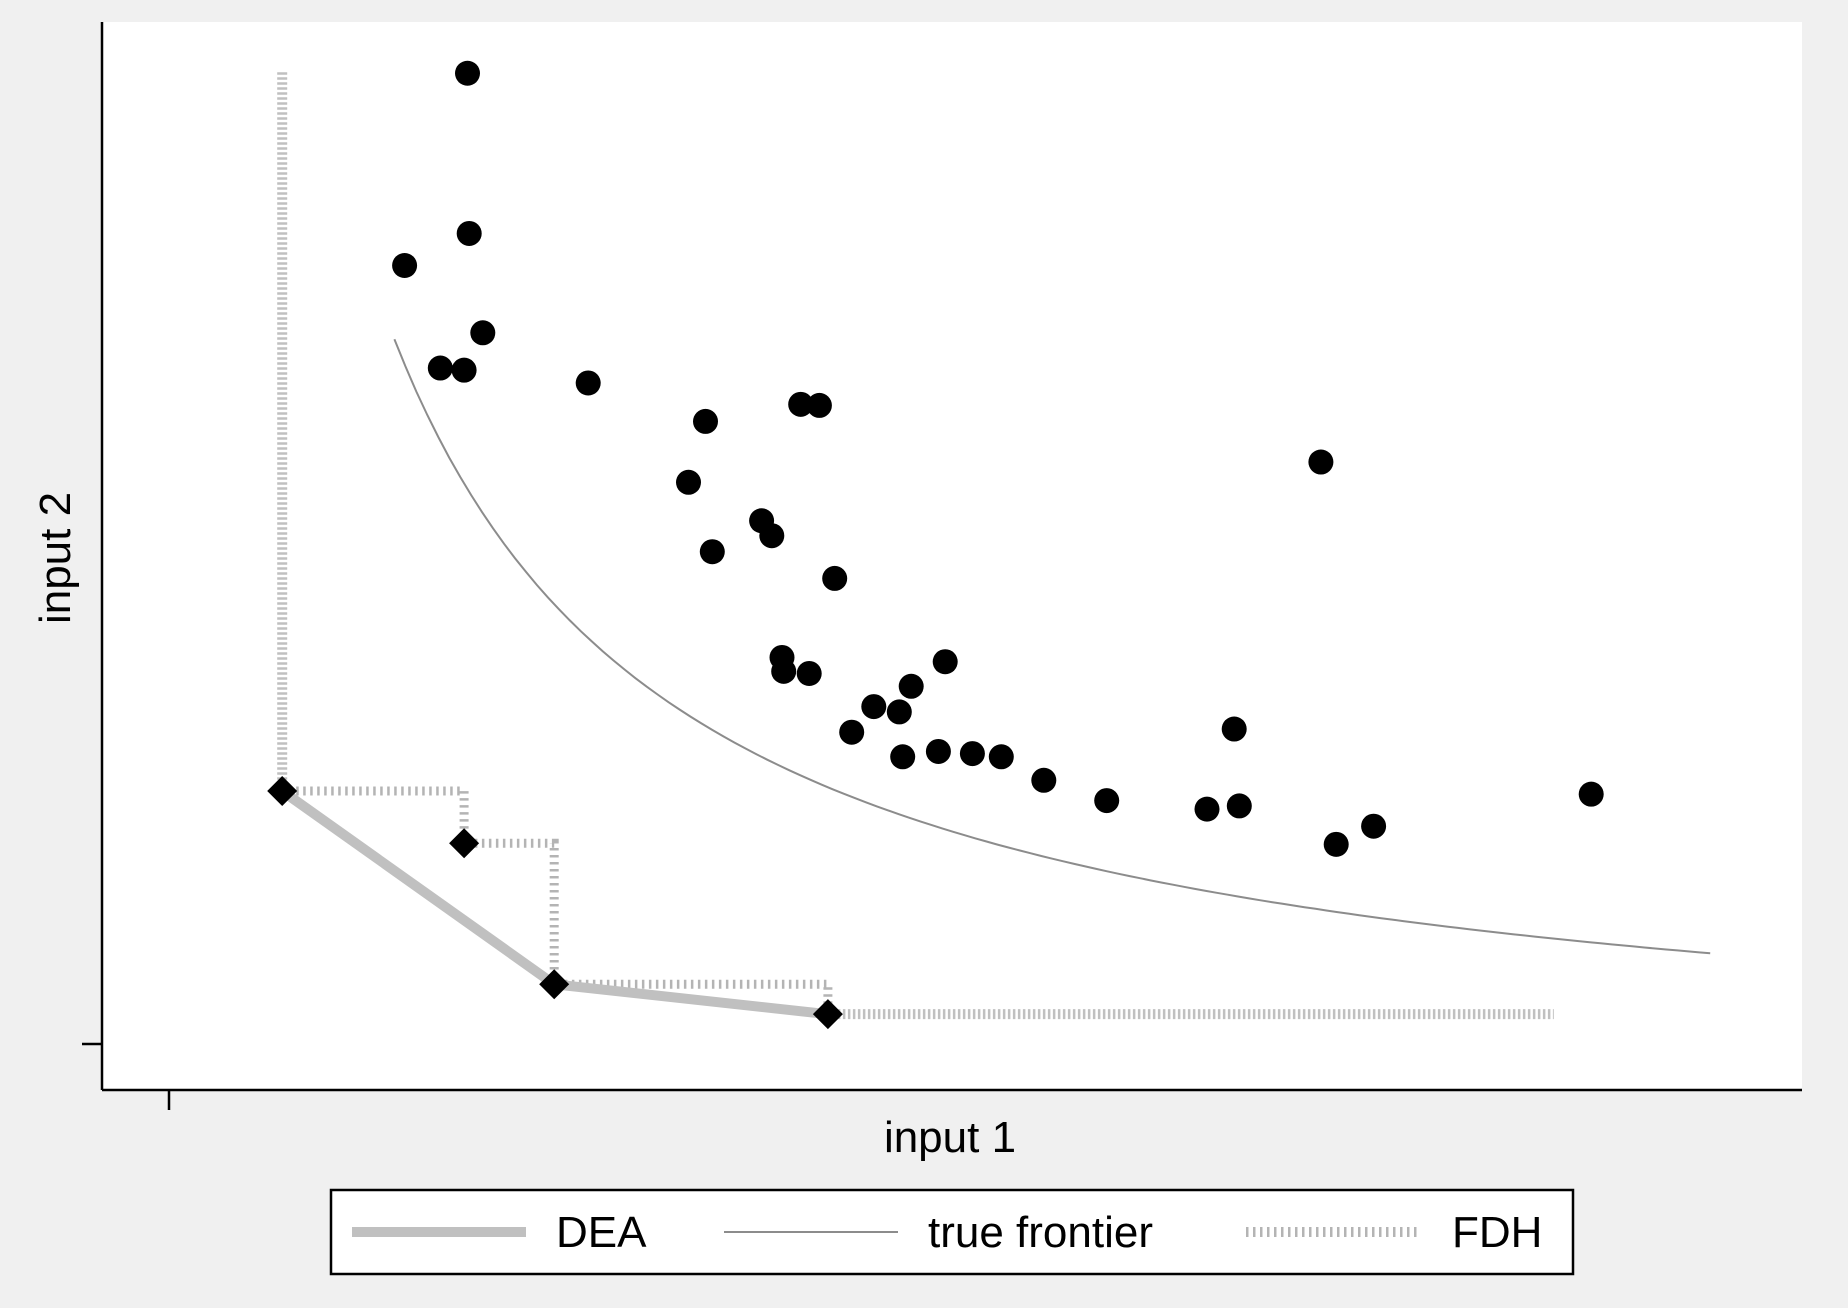 Image resolution: width=1848 pixels, height=1308 pixels. I want to click on x-axis-title: input 1, so click(950, 1137).